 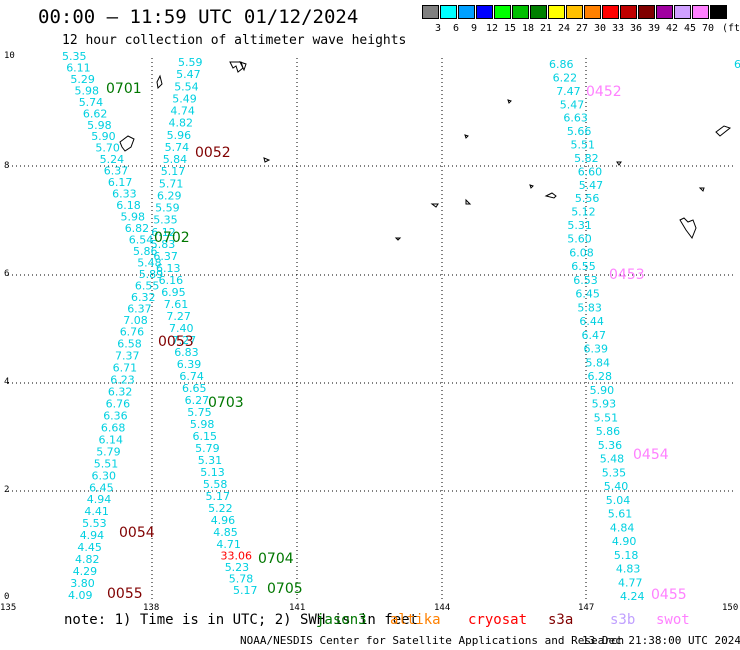 I want to click on wave-height-value: 5.83, so click(x=163, y=244).